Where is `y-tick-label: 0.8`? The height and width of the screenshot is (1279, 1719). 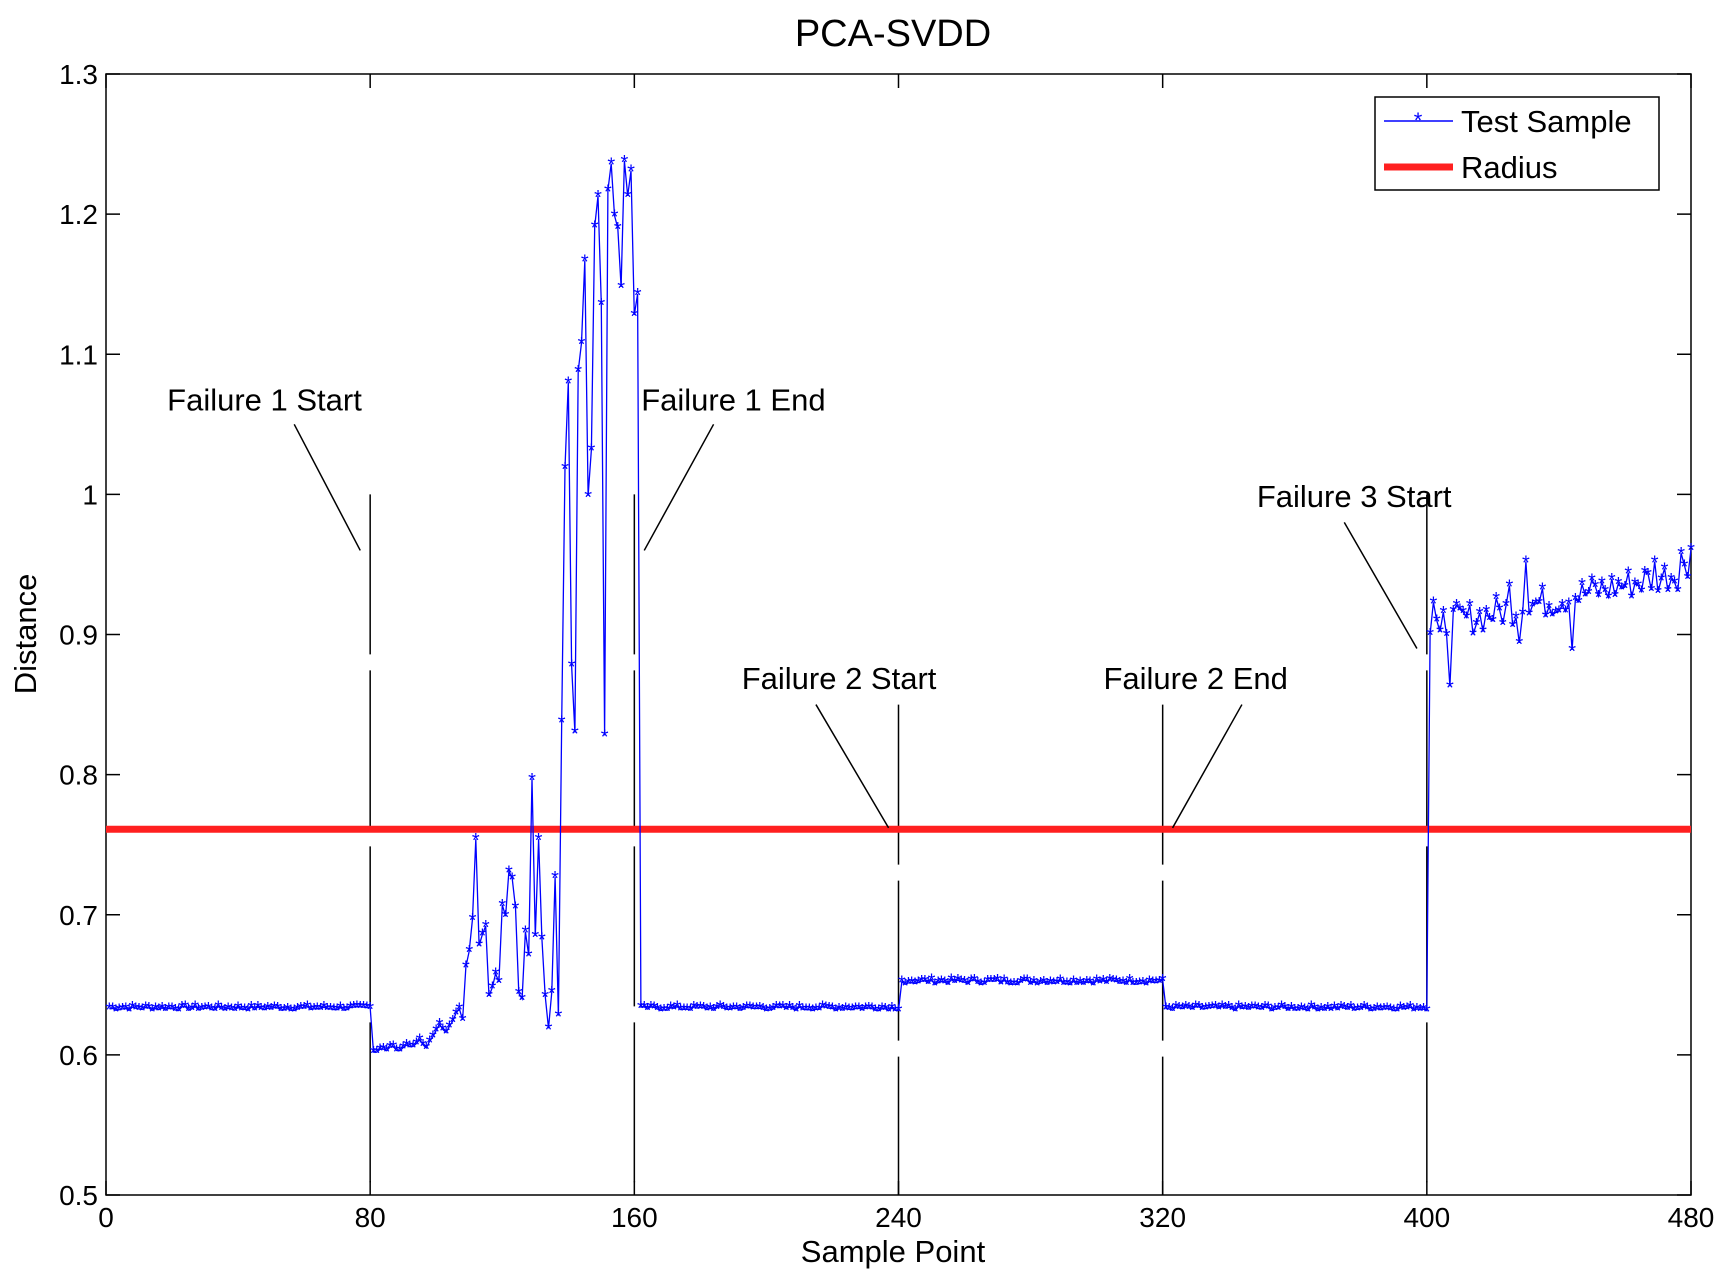
y-tick-label: 0.8 is located at coordinates (78, 775).